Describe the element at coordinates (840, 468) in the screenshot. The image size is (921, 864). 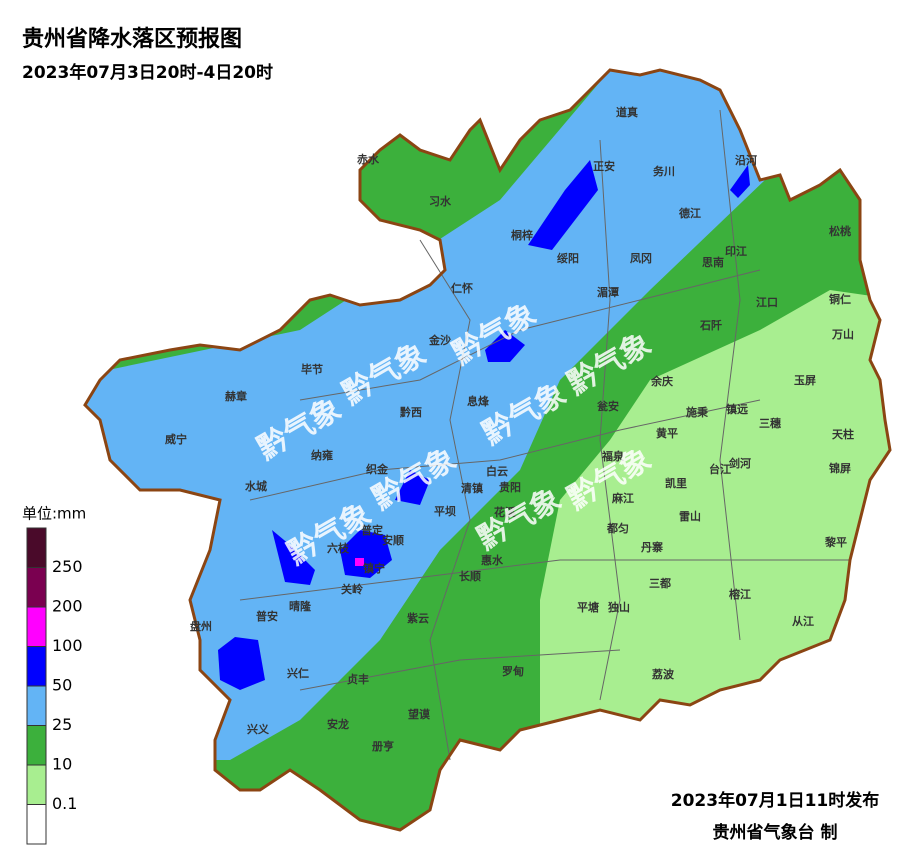
I see `county-label: 锦屏` at that location.